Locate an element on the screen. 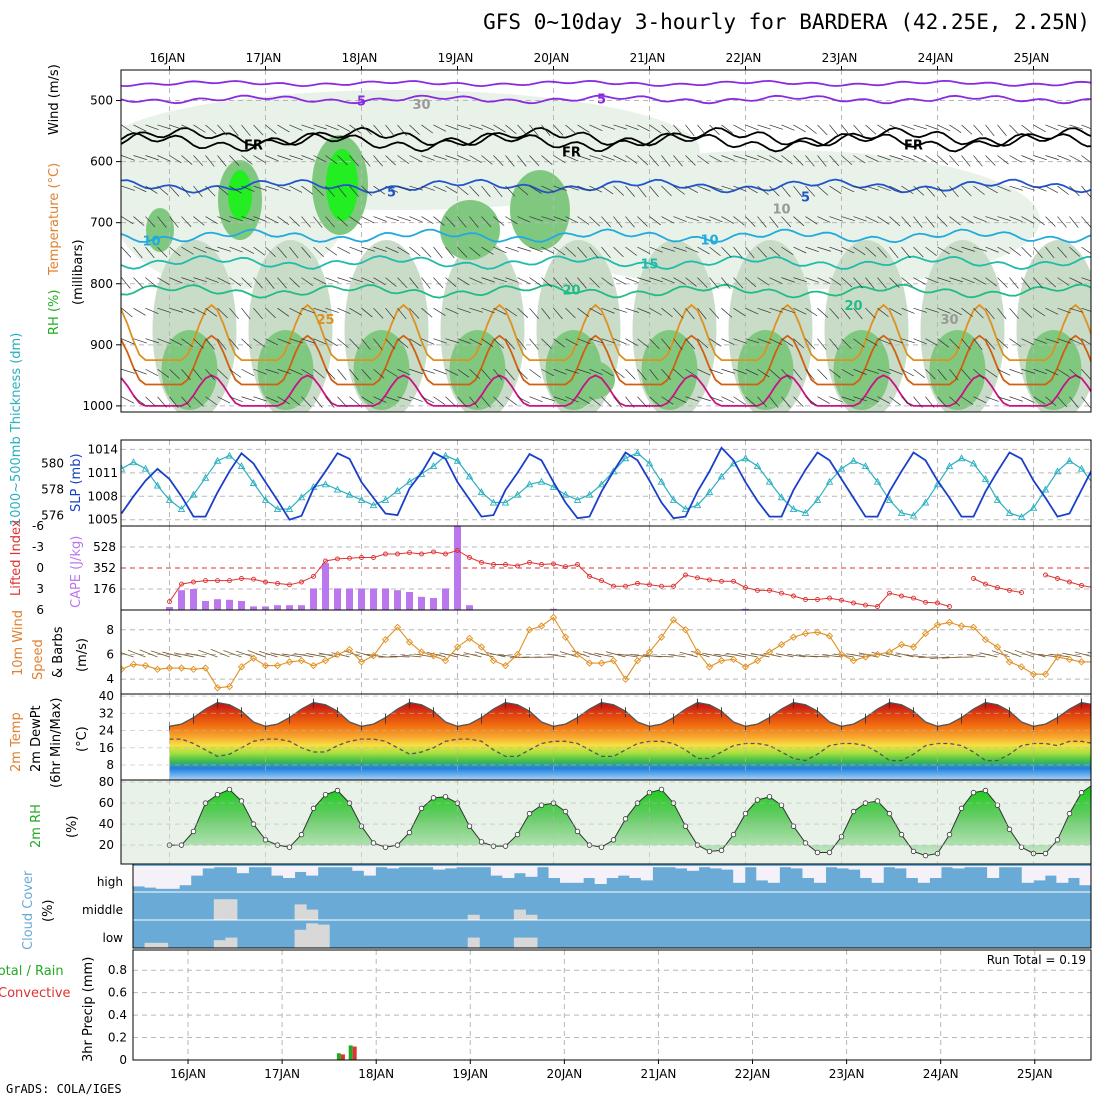 This screenshot has width=1100, height=1100. y-tick-label-right: 1014 is located at coordinates (102, 449).